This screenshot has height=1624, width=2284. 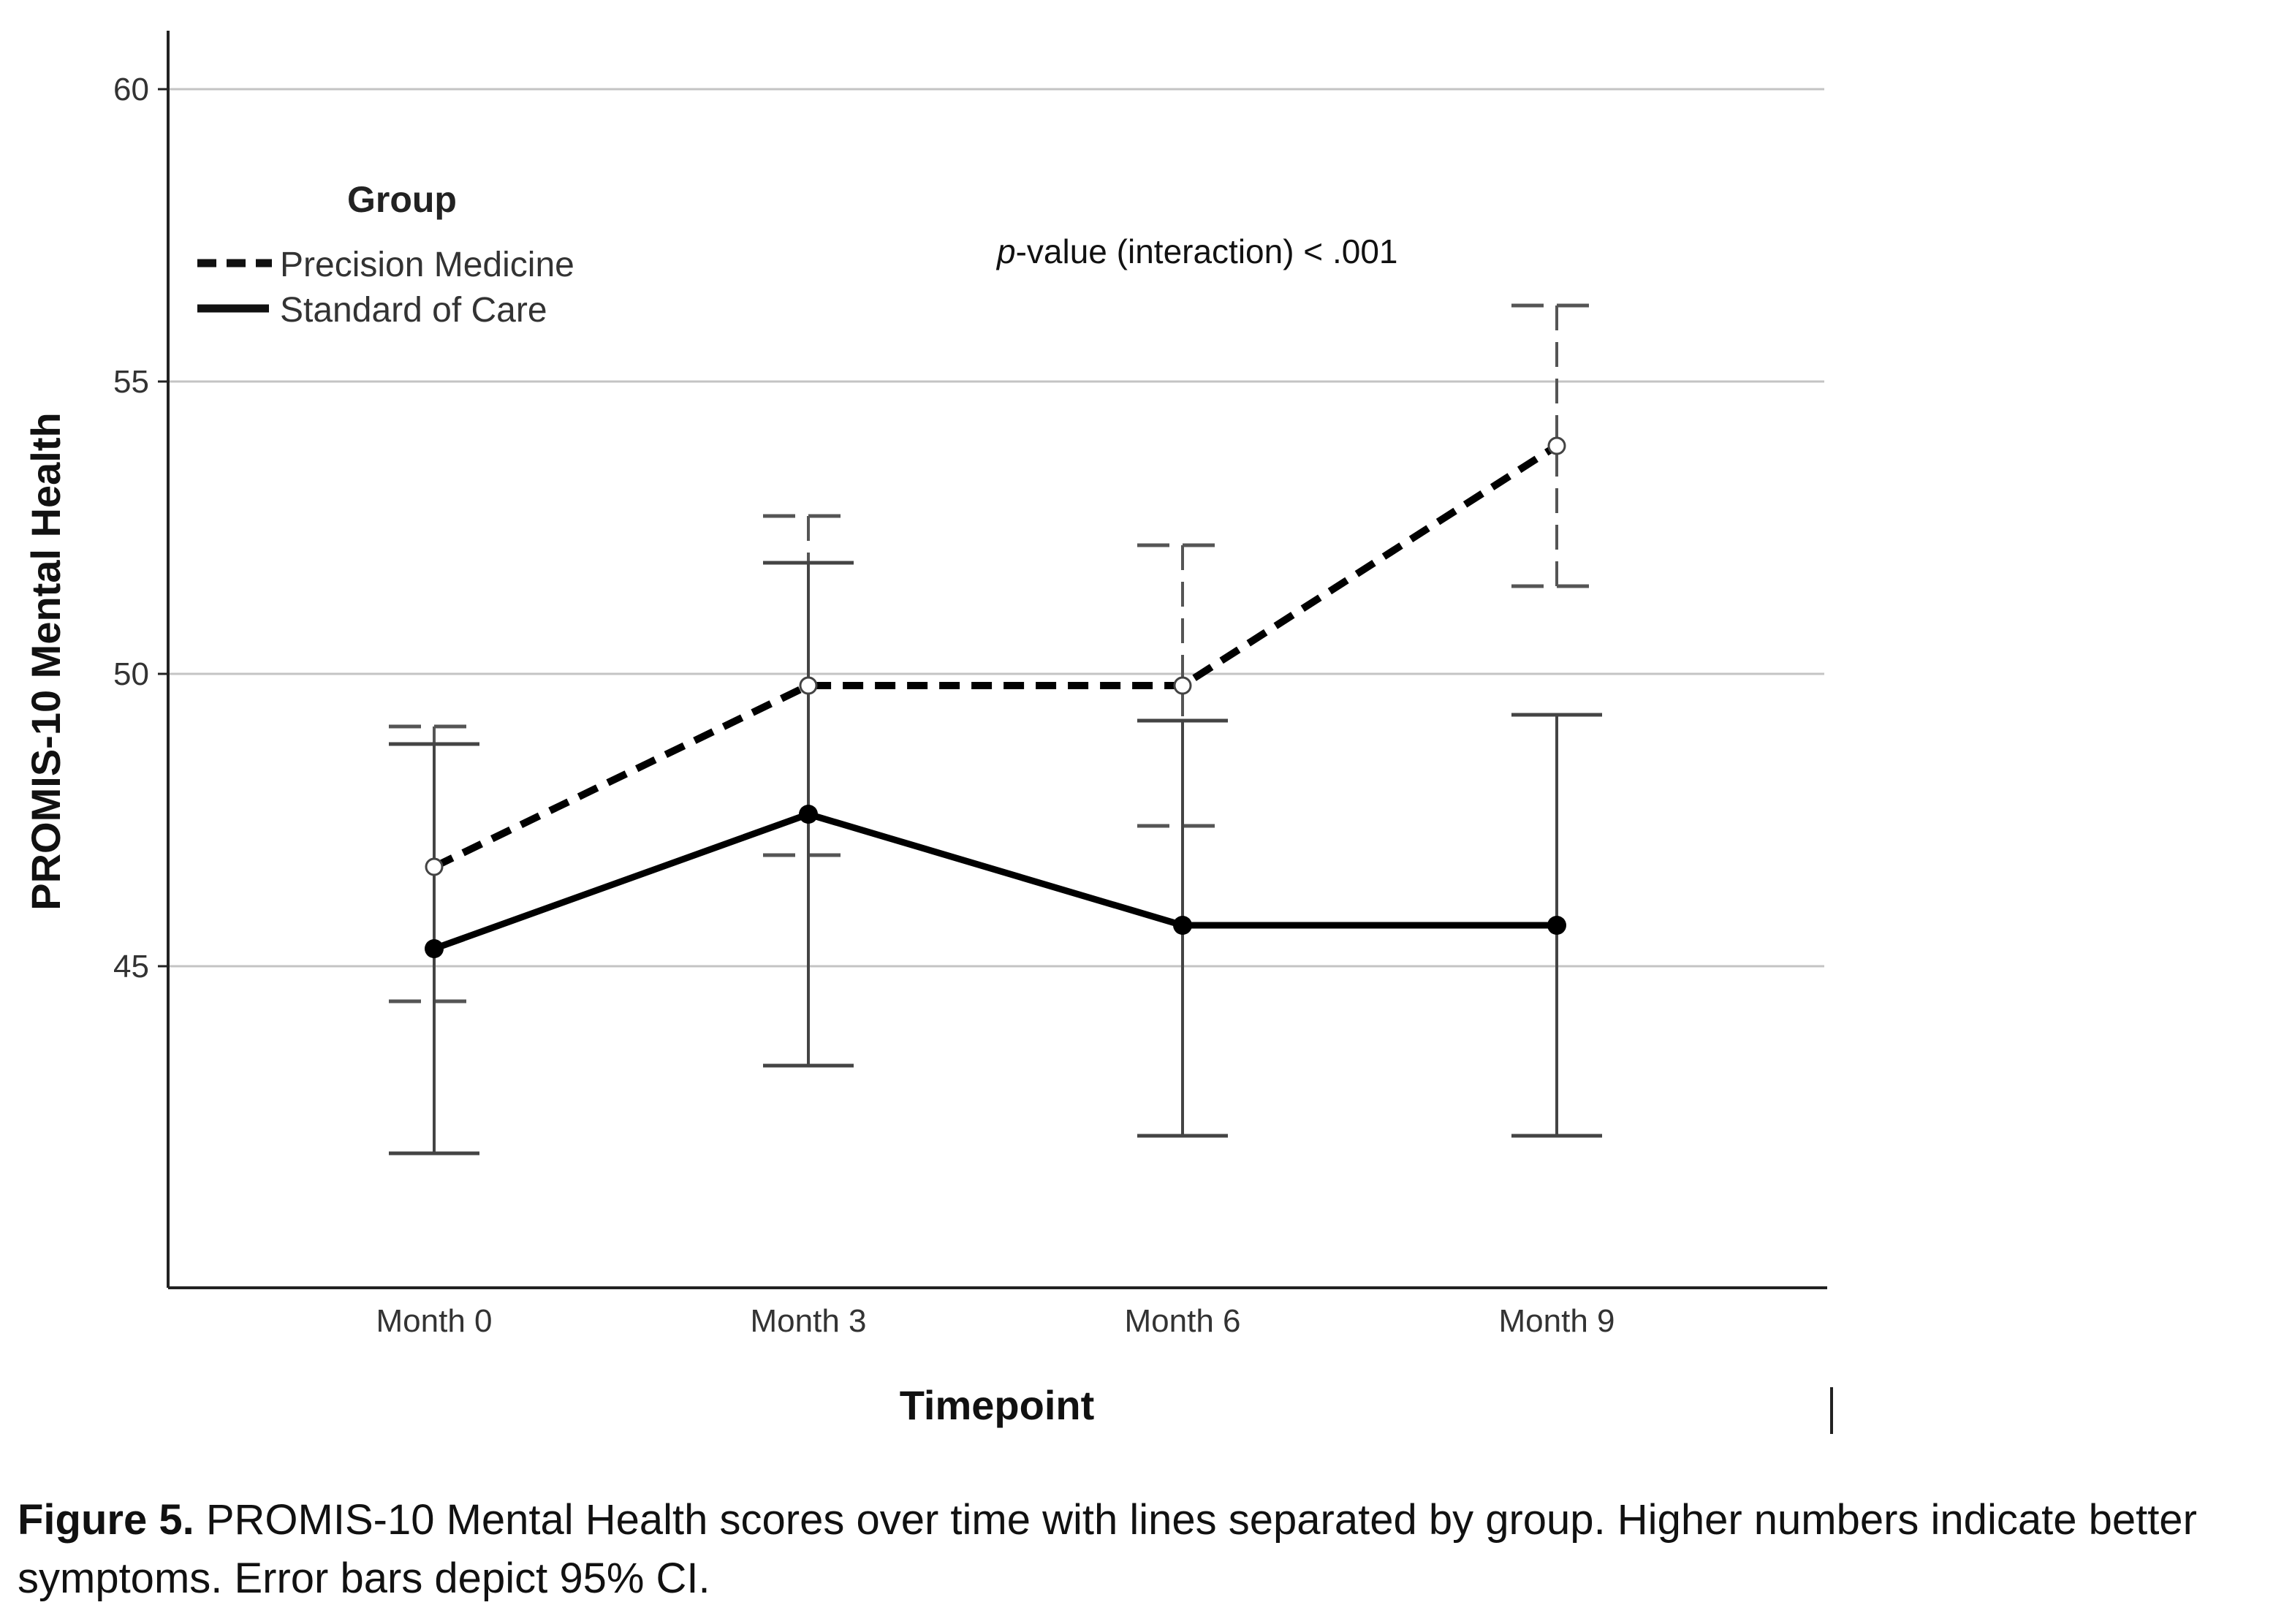 I want to click on legend-label-precision-medicine: Precision Medicine, so click(x=427, y=265).